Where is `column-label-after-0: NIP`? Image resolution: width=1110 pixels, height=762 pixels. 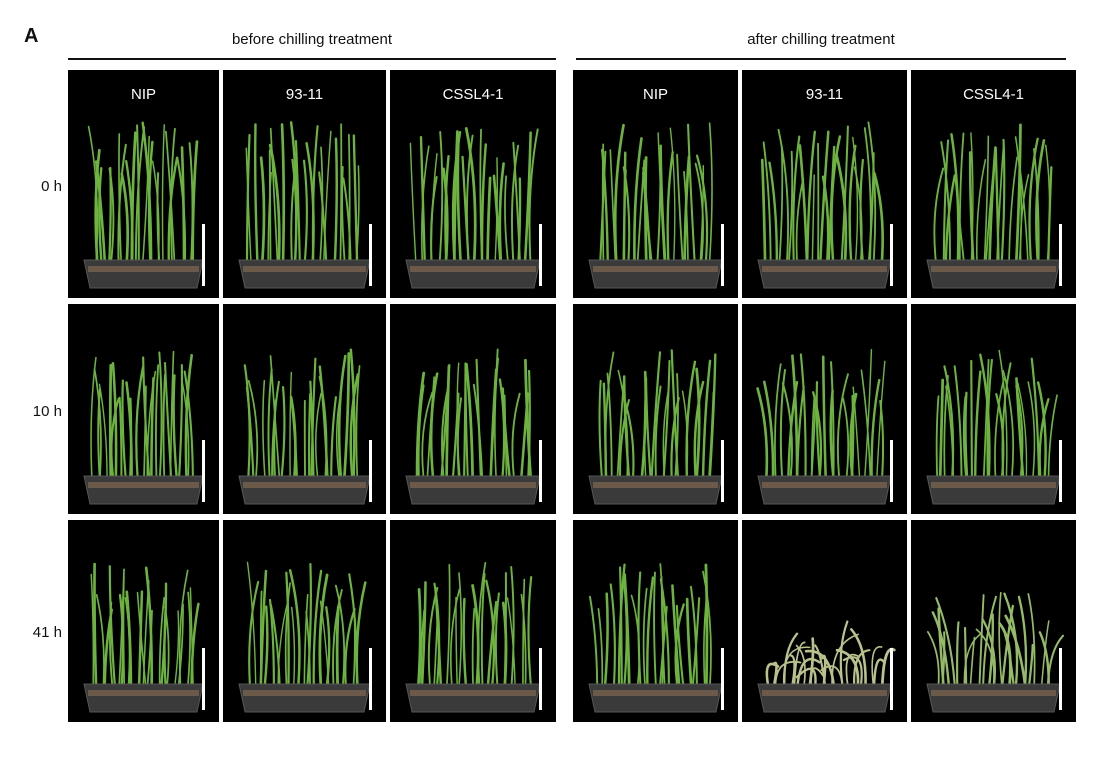 column-label-after-0: NIP is located at coordinates (655, 94).